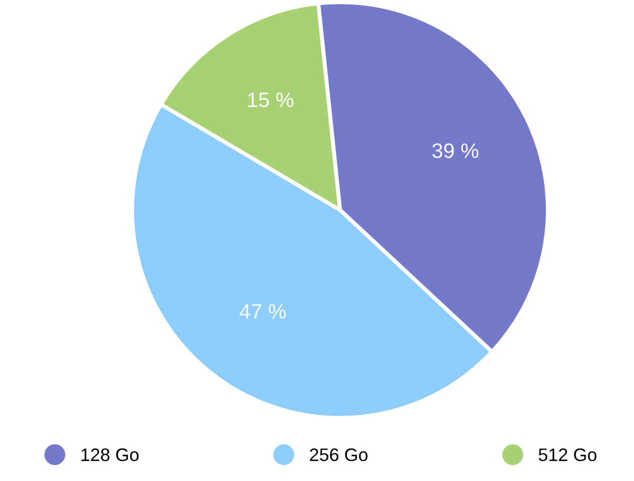 The height and width of the screenshot is (481, 634). Describe the element at coordinates (263, 311) in the screenshot. I see `data-label: 47 %` at that location.